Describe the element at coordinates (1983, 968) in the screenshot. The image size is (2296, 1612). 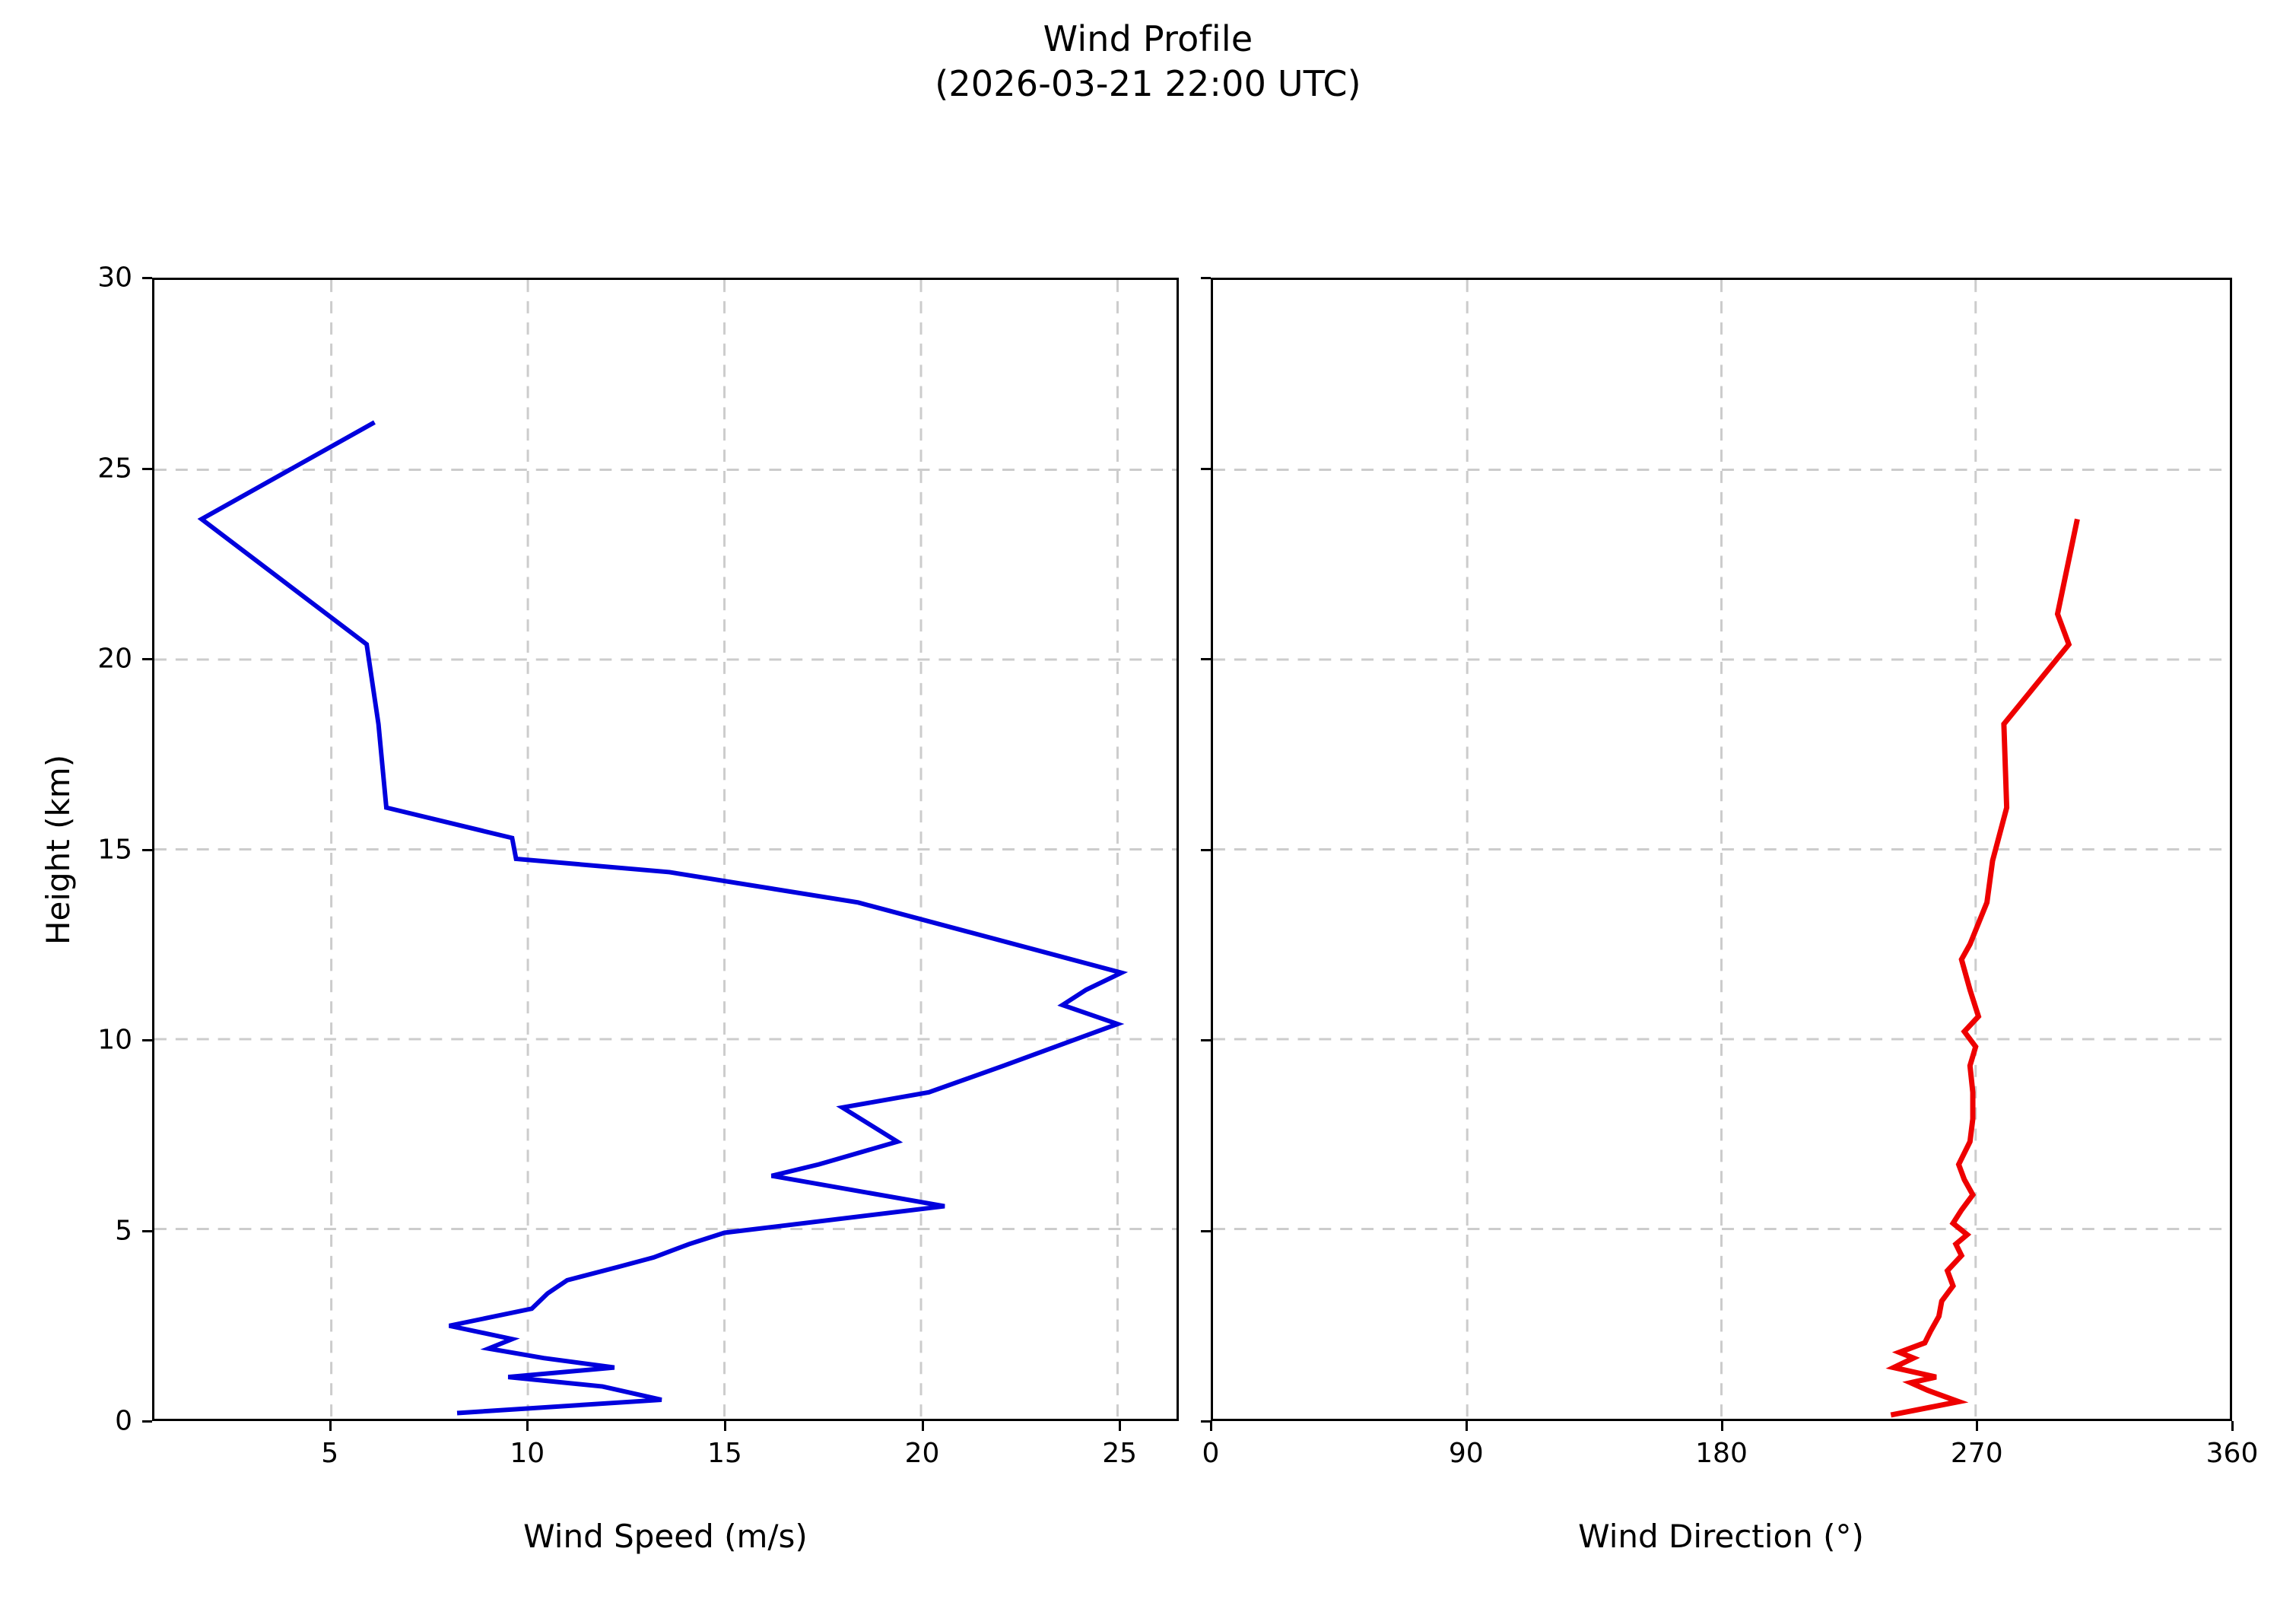
I see `data-line-dir` at that location.